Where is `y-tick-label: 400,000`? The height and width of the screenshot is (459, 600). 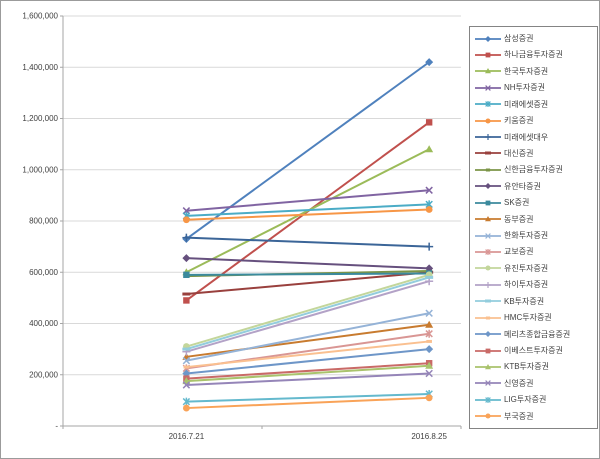 y-tick-label: 400,000 is located at coordinates (43, 323).